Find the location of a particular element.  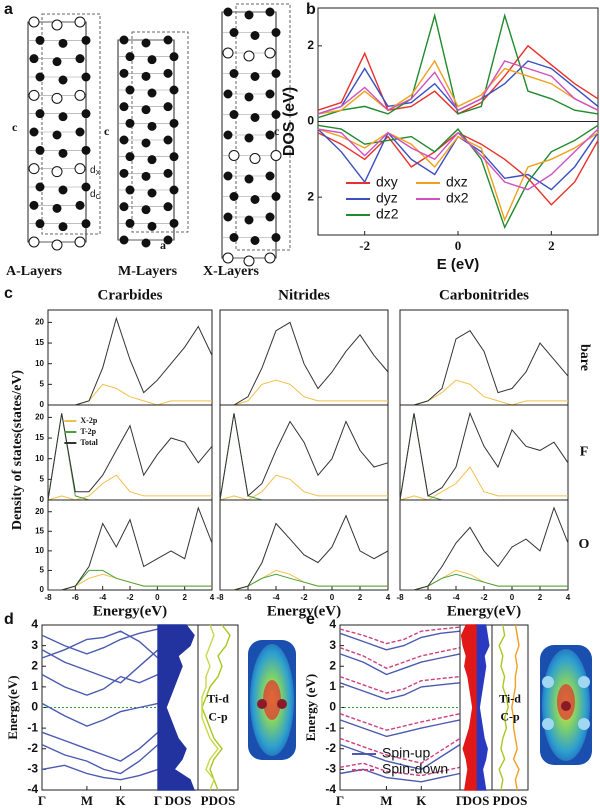

panel-label: a is located at coordinates (8, 9).